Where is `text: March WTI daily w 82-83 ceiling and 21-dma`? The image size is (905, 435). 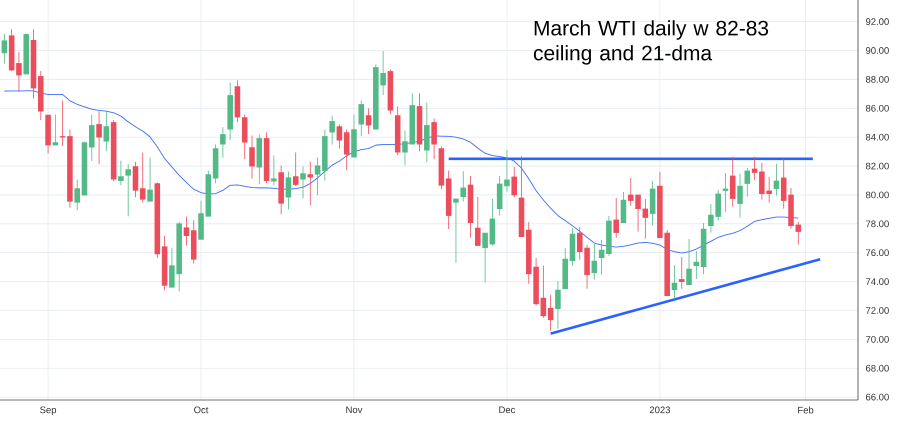 text: March WTI daily w 82-83 ceiling and 21-dma is located at coordinates (651, 42).